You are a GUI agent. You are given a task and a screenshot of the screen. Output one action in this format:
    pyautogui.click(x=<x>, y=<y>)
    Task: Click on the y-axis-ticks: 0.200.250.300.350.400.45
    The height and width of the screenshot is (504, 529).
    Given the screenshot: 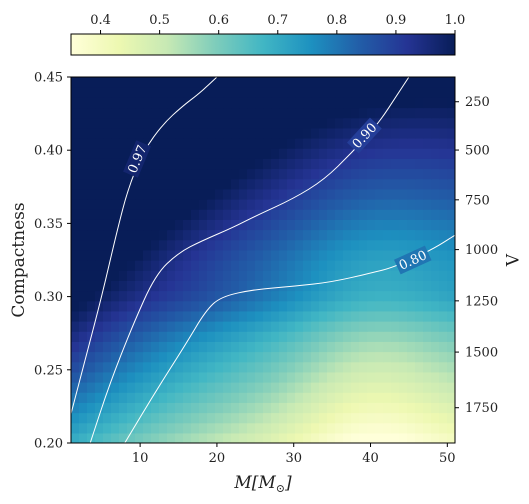 What is the action you would take?
    pyautogui.click(x=52, y=261)
    